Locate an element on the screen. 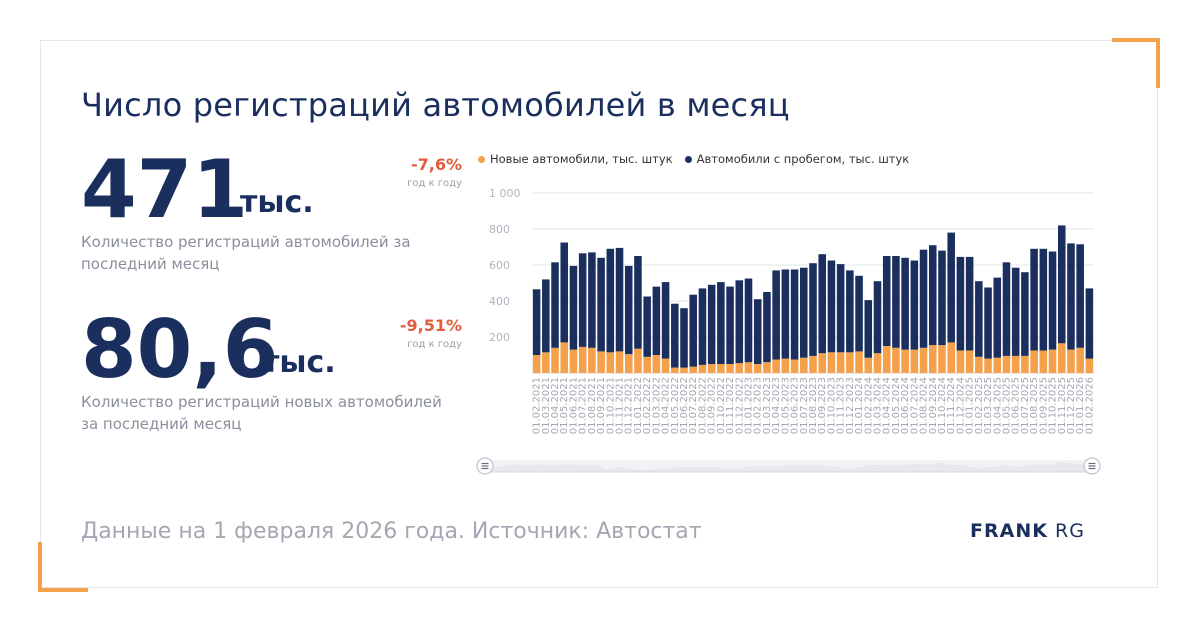 This screenshot has width=1200, height=630. legend-item-new: Новые автомобили, тыс. штук is located at coordinates (575, 159).